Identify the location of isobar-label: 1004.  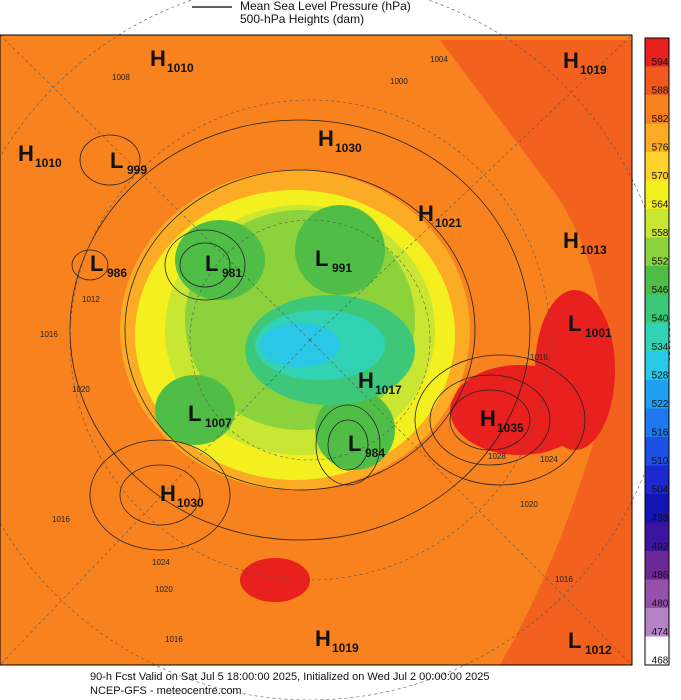
(439, 59).